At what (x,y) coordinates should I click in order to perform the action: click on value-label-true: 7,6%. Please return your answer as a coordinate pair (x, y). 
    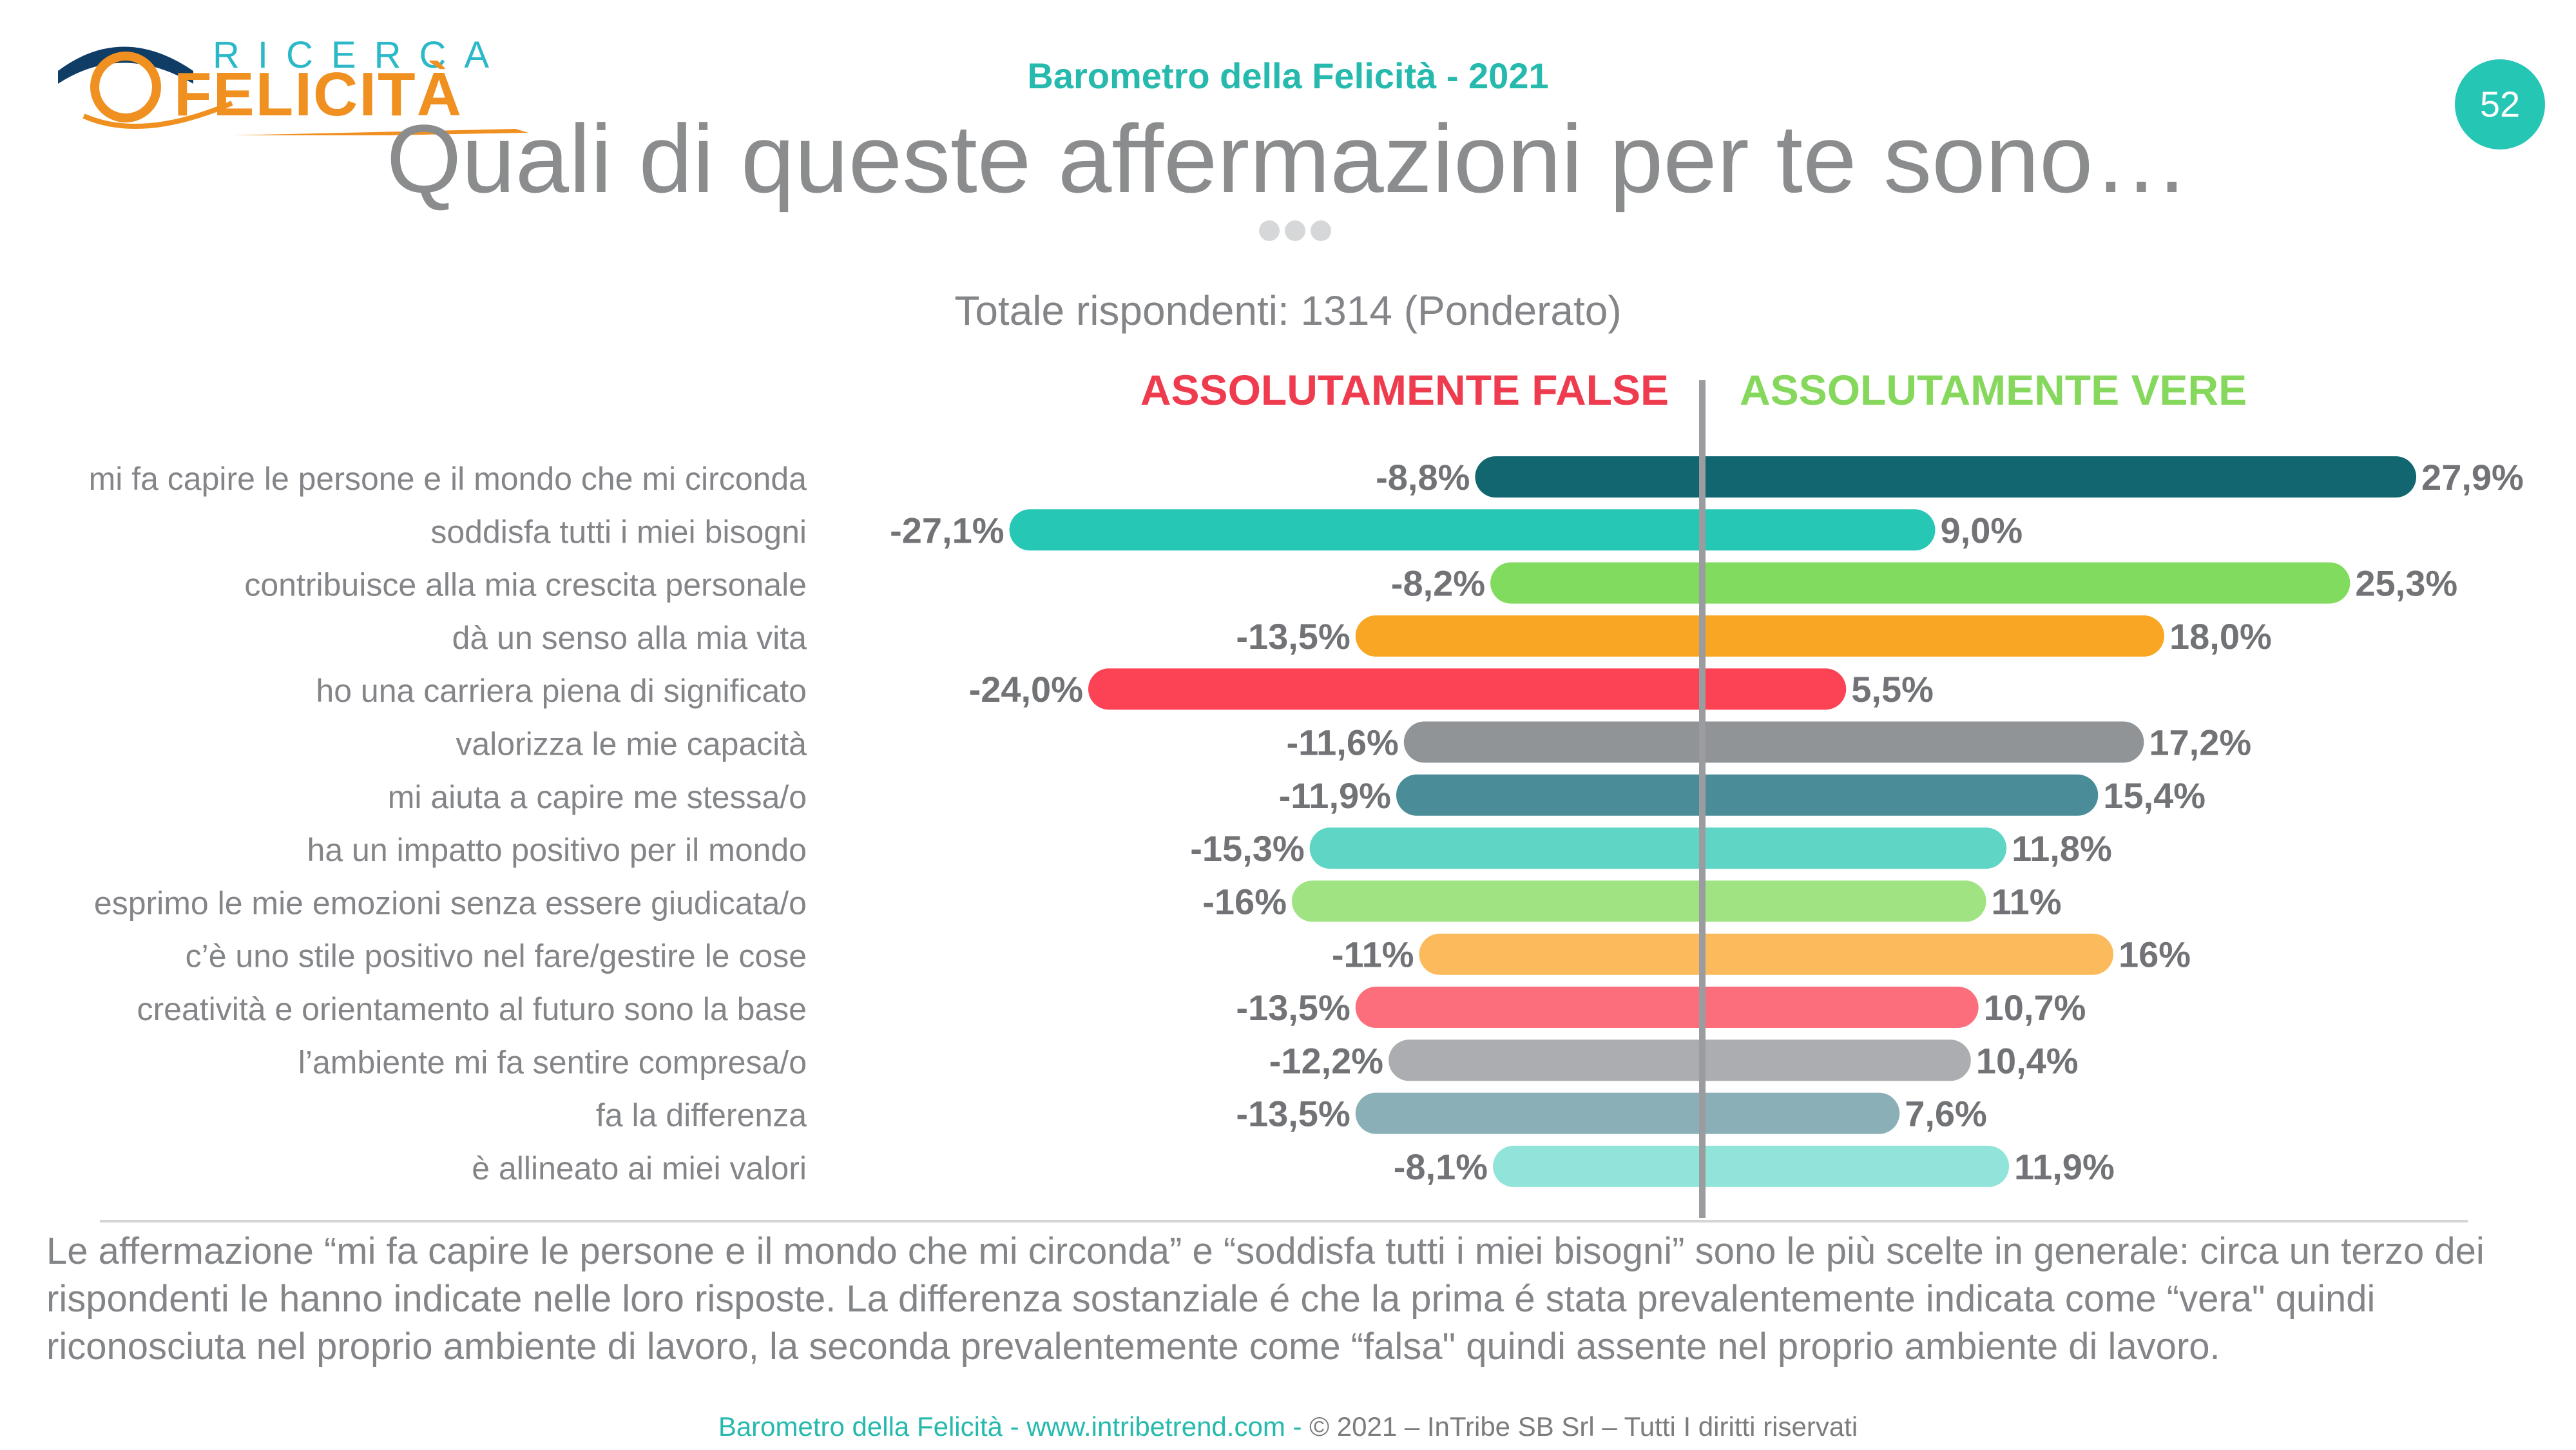
    Looking at the image, I should click on (1946, 1114).